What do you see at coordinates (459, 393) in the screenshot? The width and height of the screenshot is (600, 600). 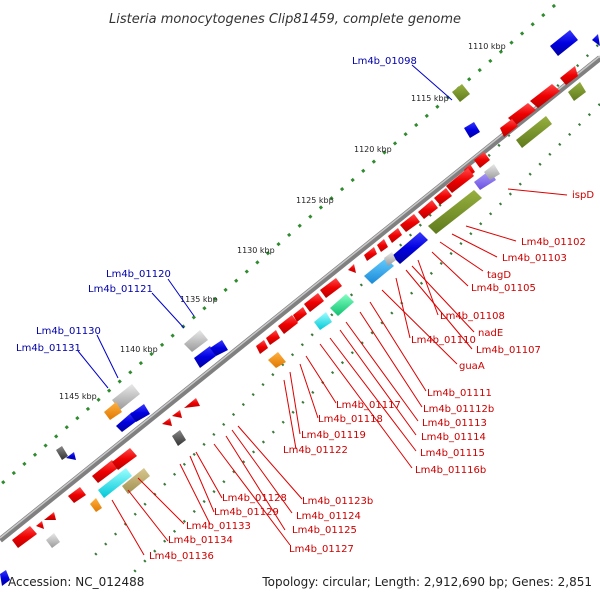 I see `gene-label: Lm4b_01111` at bounding box center [459, 393].